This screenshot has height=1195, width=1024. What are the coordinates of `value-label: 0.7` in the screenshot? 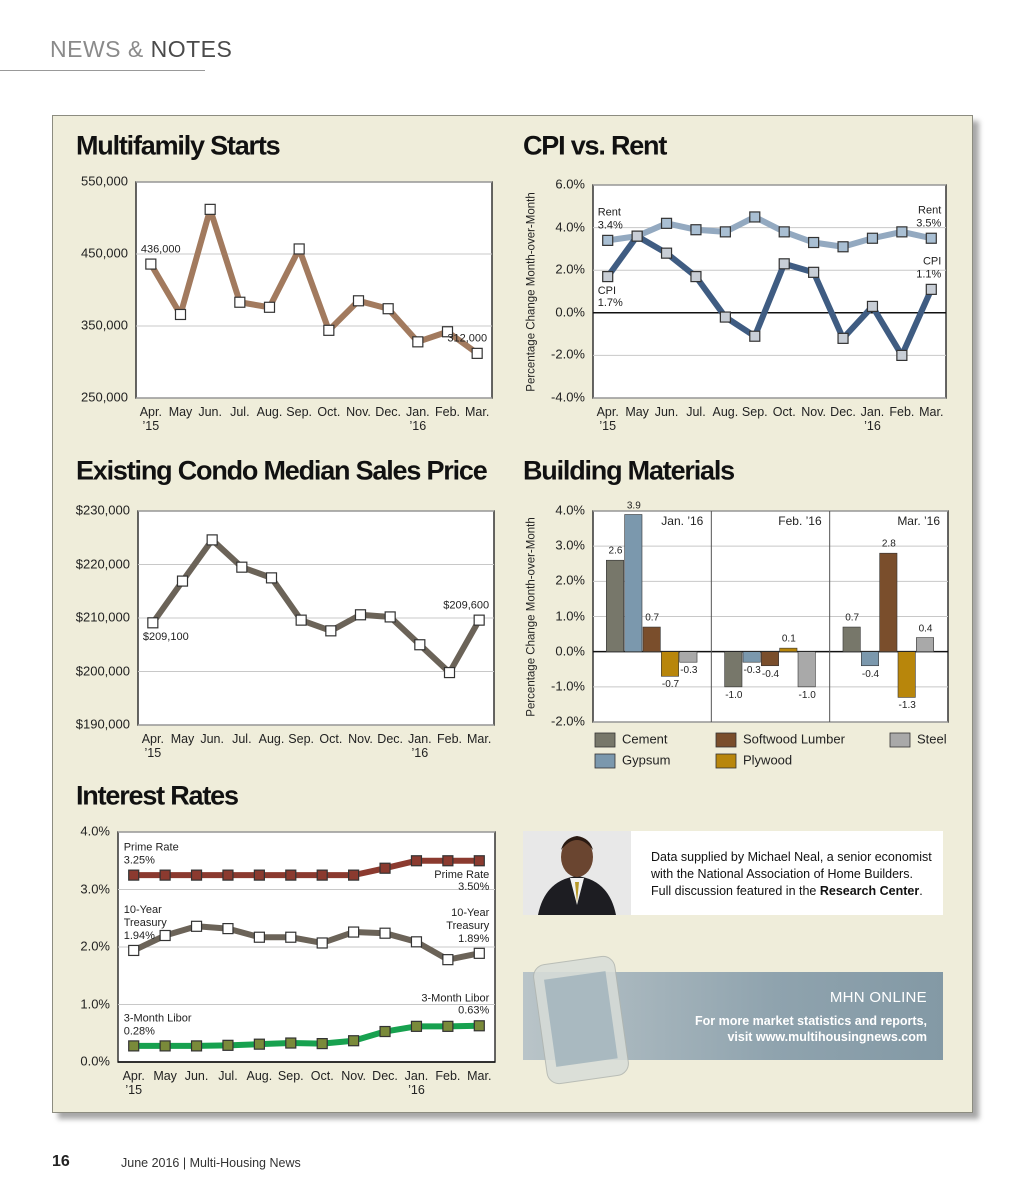 It's located at (652, 618).